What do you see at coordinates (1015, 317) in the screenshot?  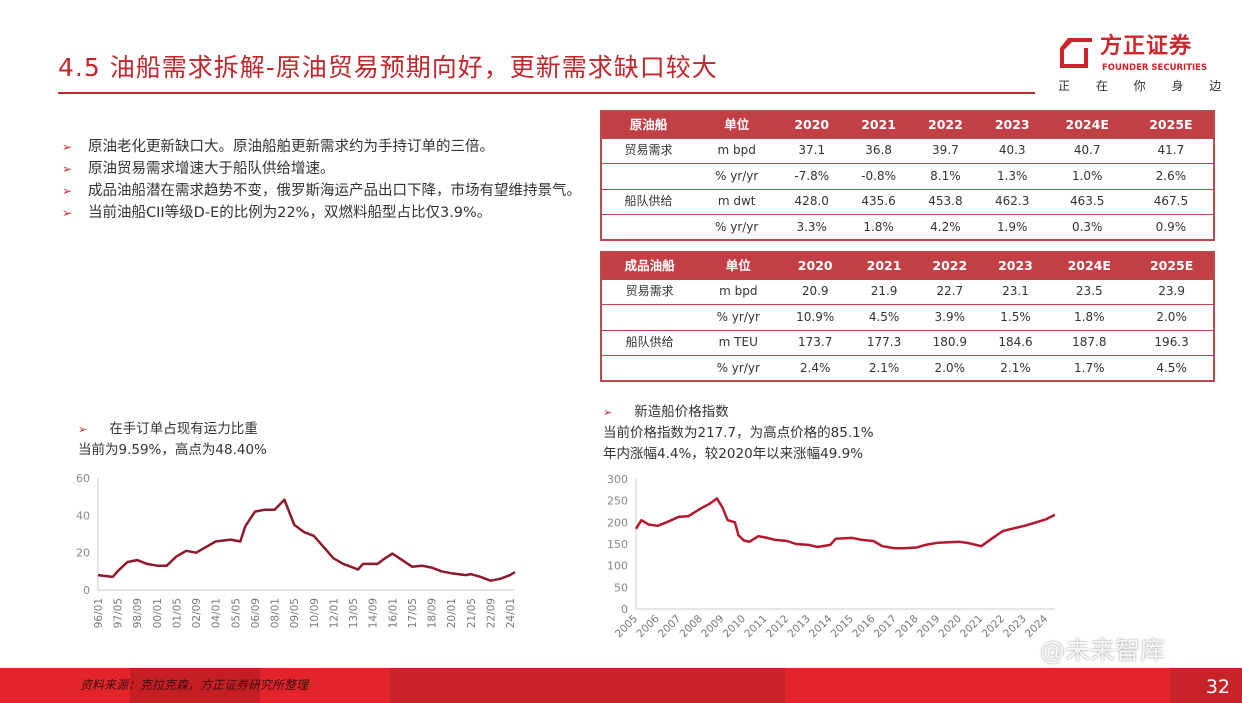 I see `table-cell: 1.5%` at bounding box center [1015, 317].